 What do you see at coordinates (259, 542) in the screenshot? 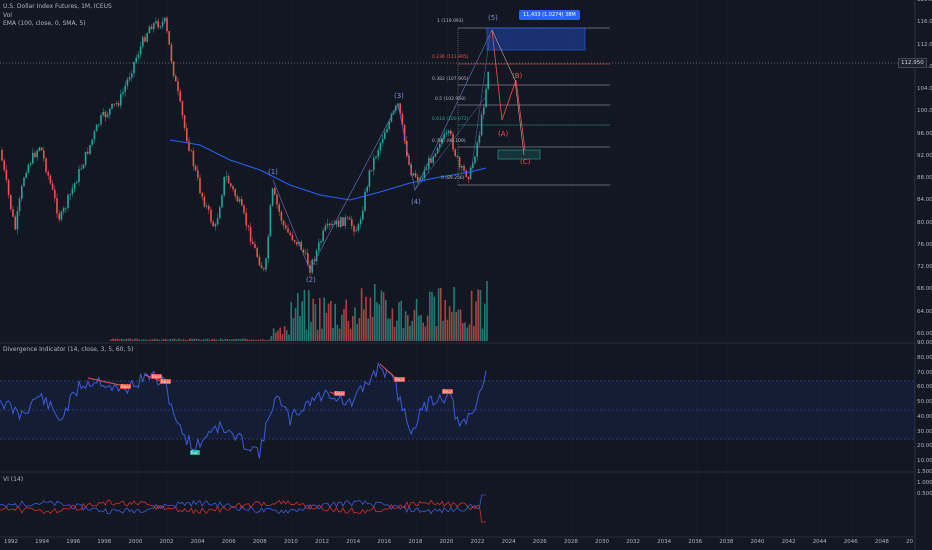
I see `time-tick-label: 2008` at bounding box center [259, 542].